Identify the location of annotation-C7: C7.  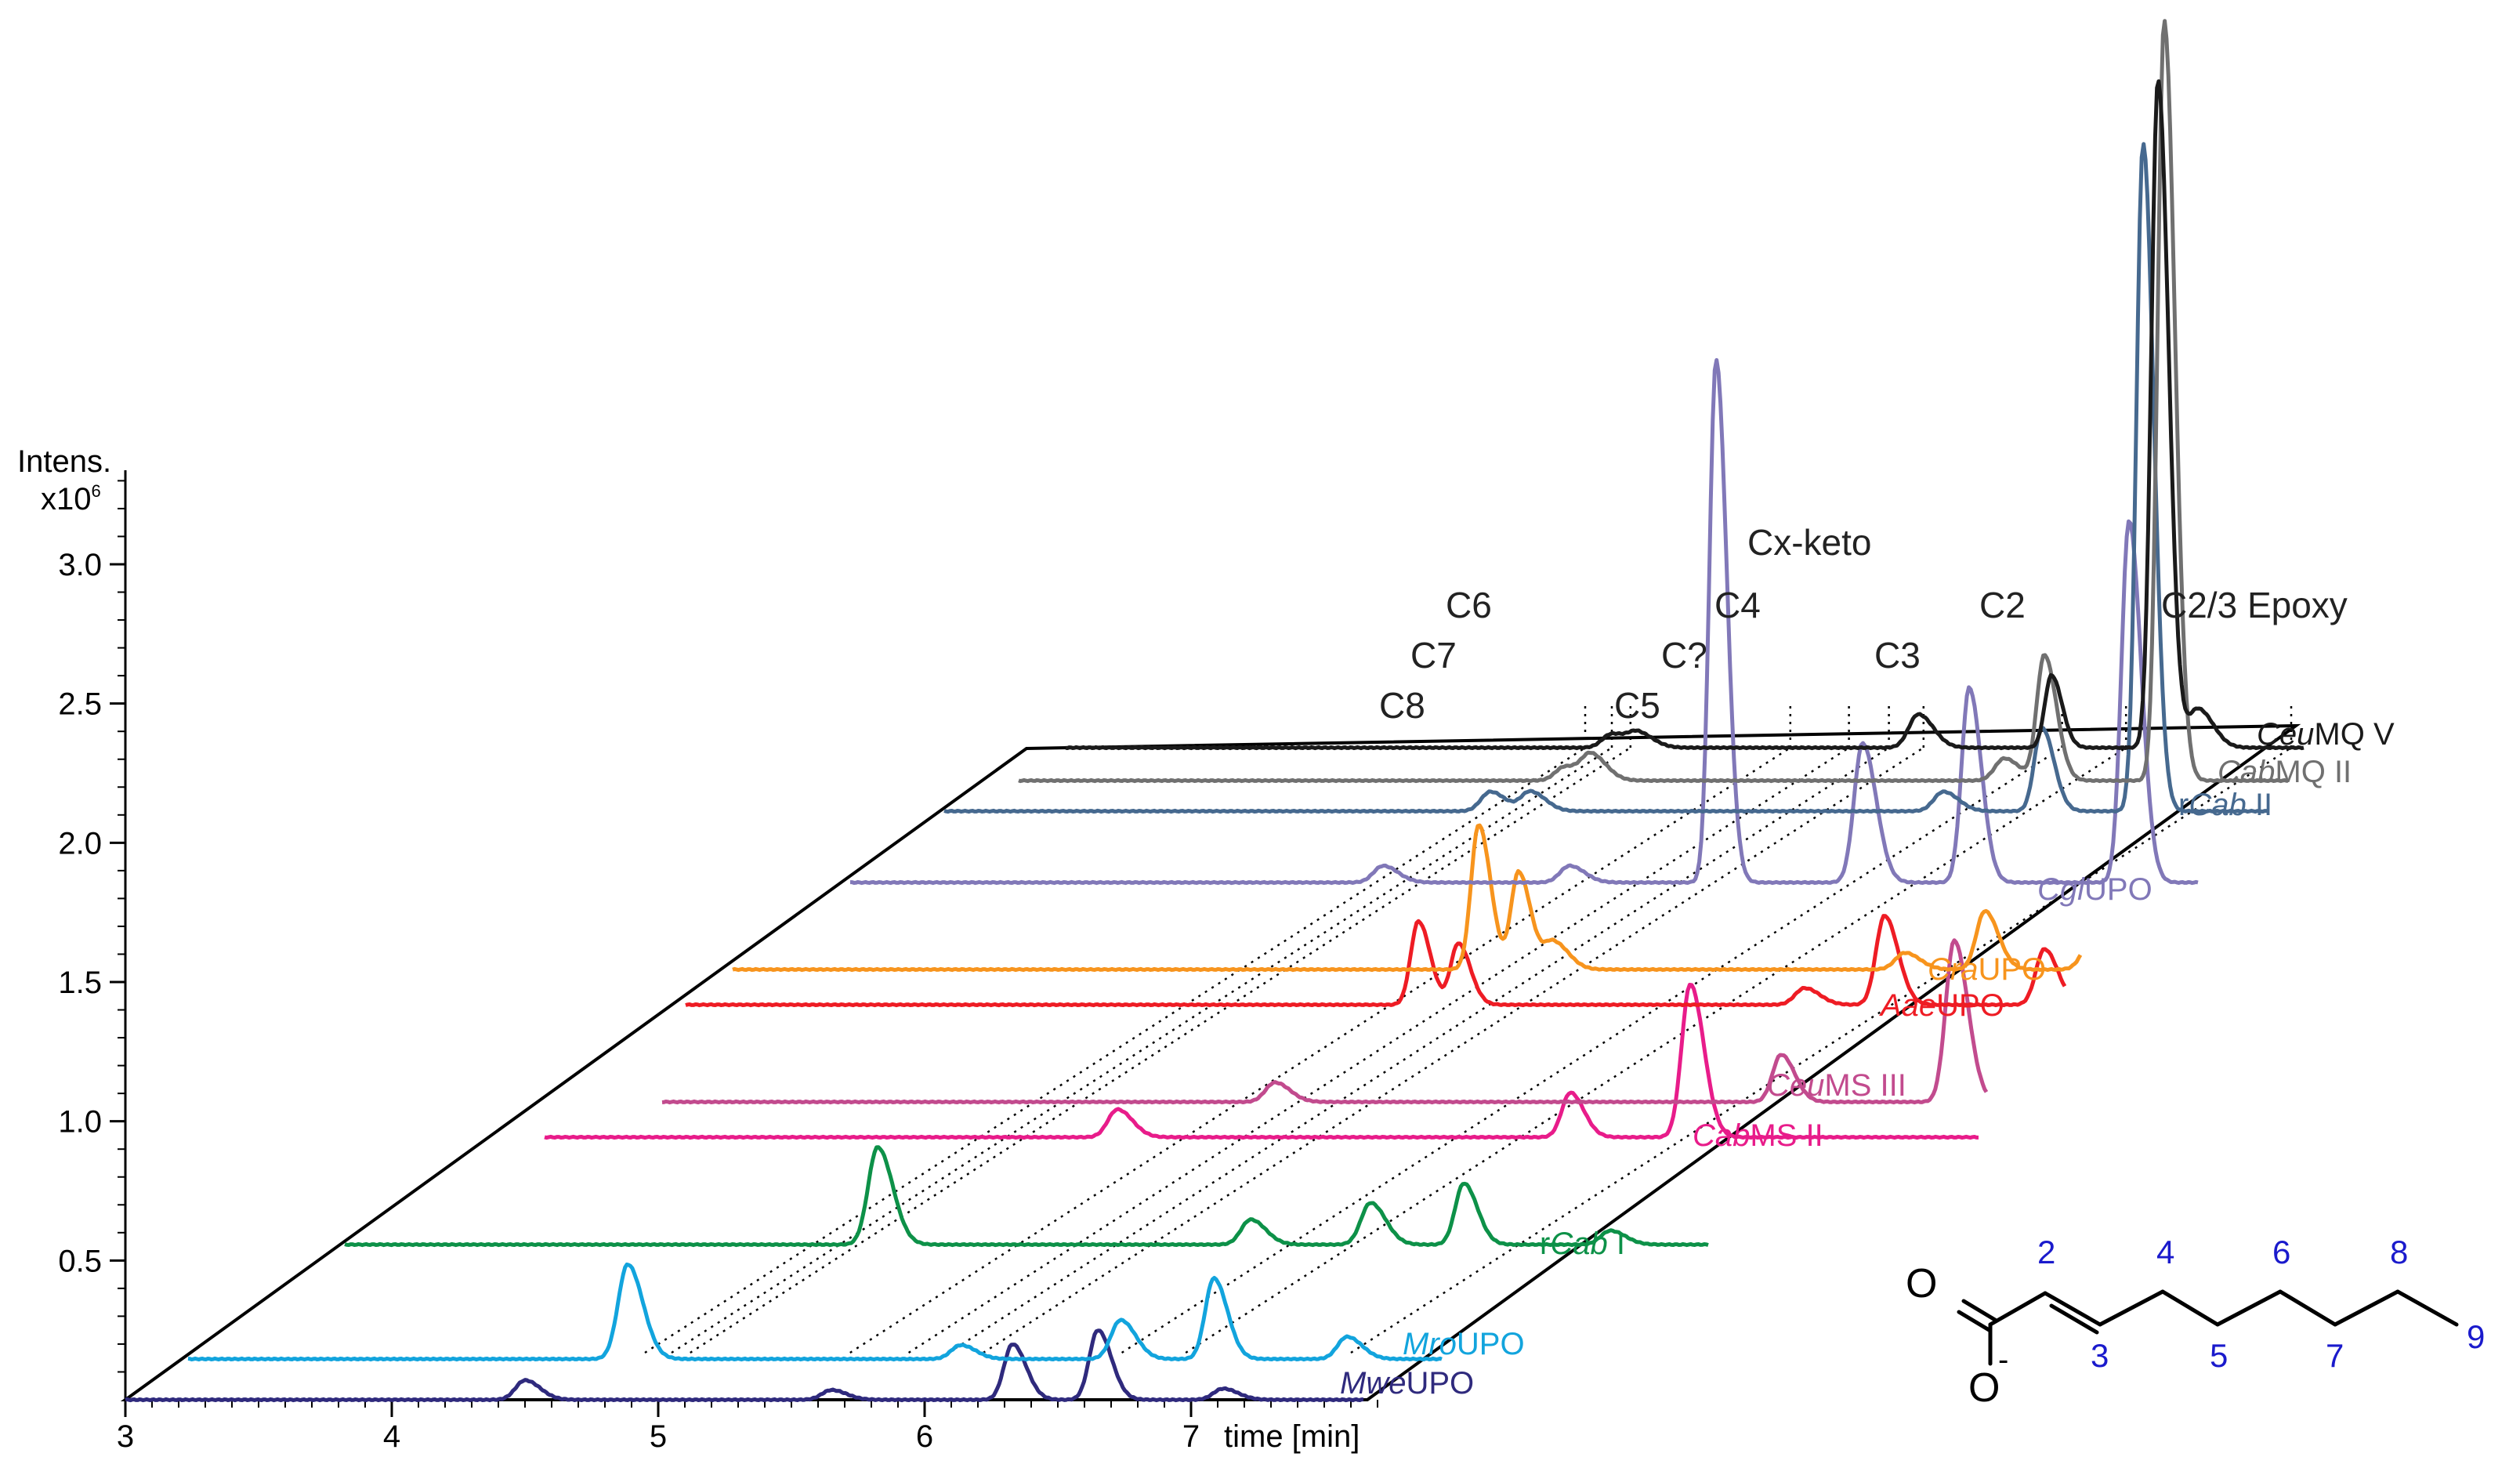
(1433, 656).